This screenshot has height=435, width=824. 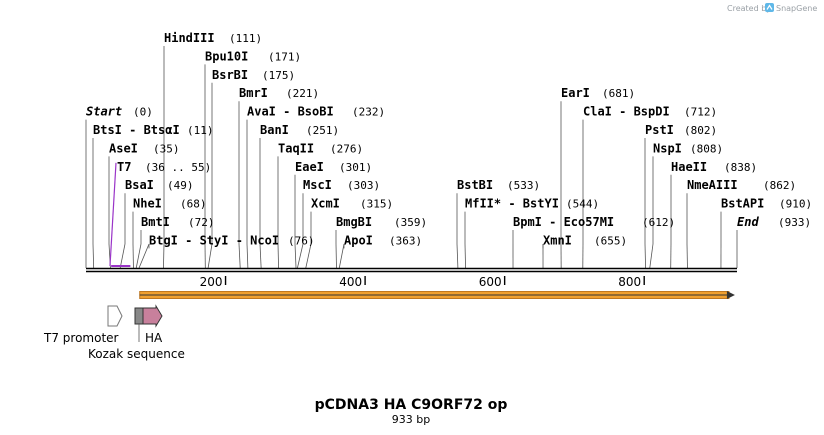 I want to click on restriction-site: BsaI (49), so click(x=156, y=223).